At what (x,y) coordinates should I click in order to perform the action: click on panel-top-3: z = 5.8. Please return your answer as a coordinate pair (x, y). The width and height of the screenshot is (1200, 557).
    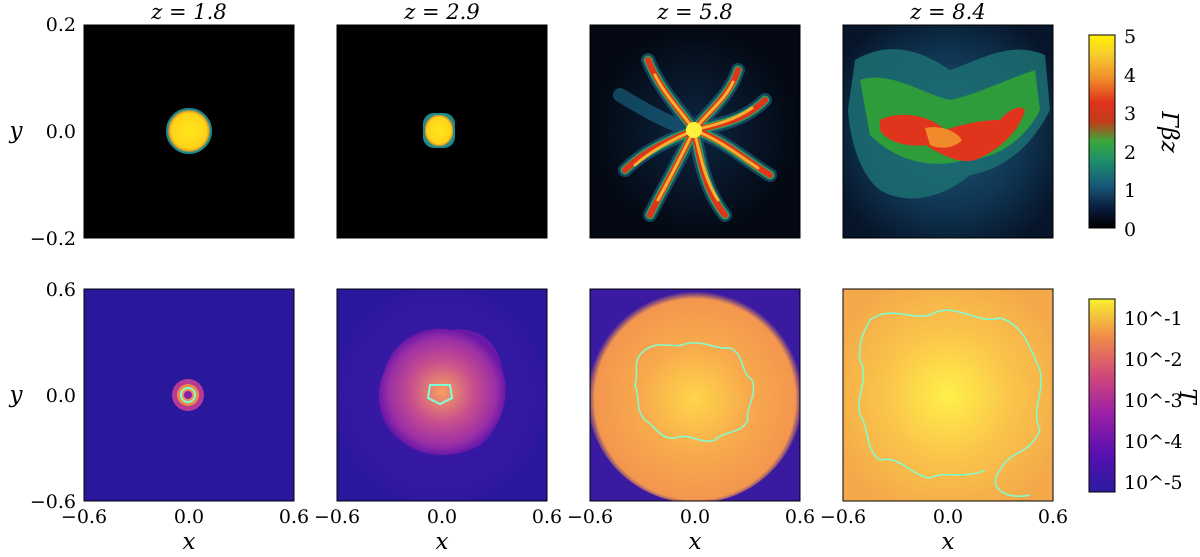
    Looking at the image, I should click on (695, 119).